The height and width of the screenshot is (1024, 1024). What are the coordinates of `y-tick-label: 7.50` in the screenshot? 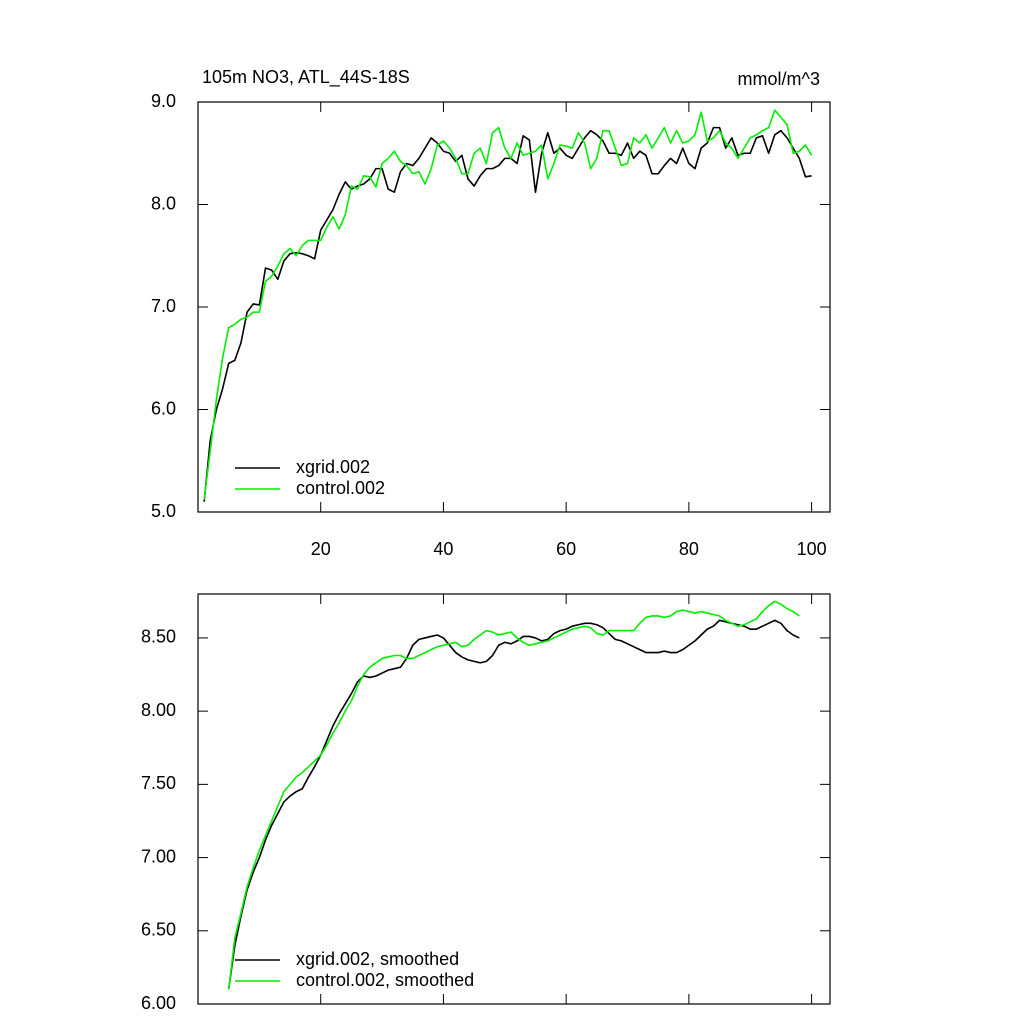 It's located at (158, 783).